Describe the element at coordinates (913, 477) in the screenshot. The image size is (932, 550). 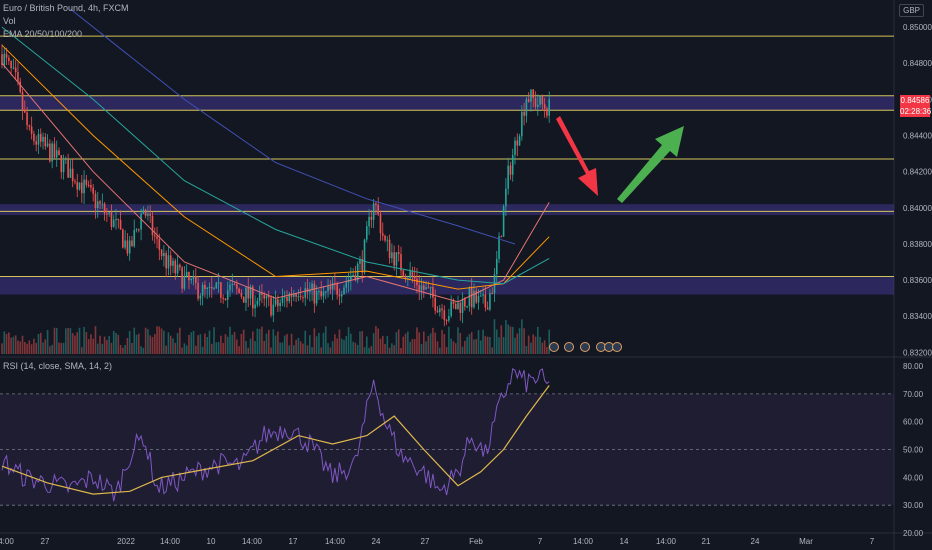
I see `rsi-axis-label: 40.00` at that location.